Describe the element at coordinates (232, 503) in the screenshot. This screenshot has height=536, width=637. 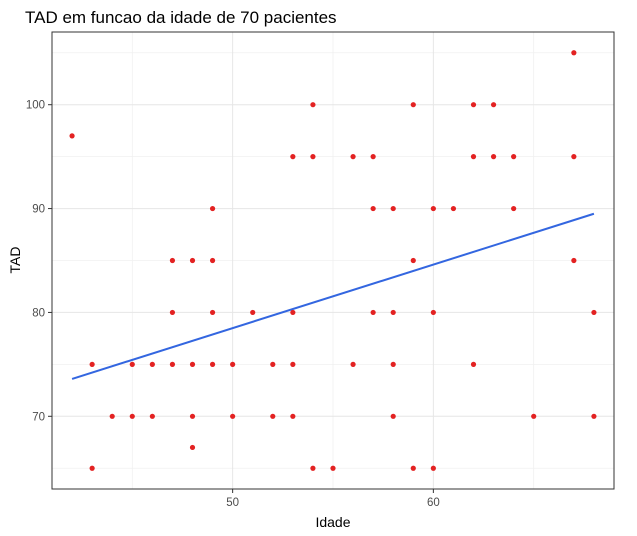
I see `x-tick-label: 50` at that location.